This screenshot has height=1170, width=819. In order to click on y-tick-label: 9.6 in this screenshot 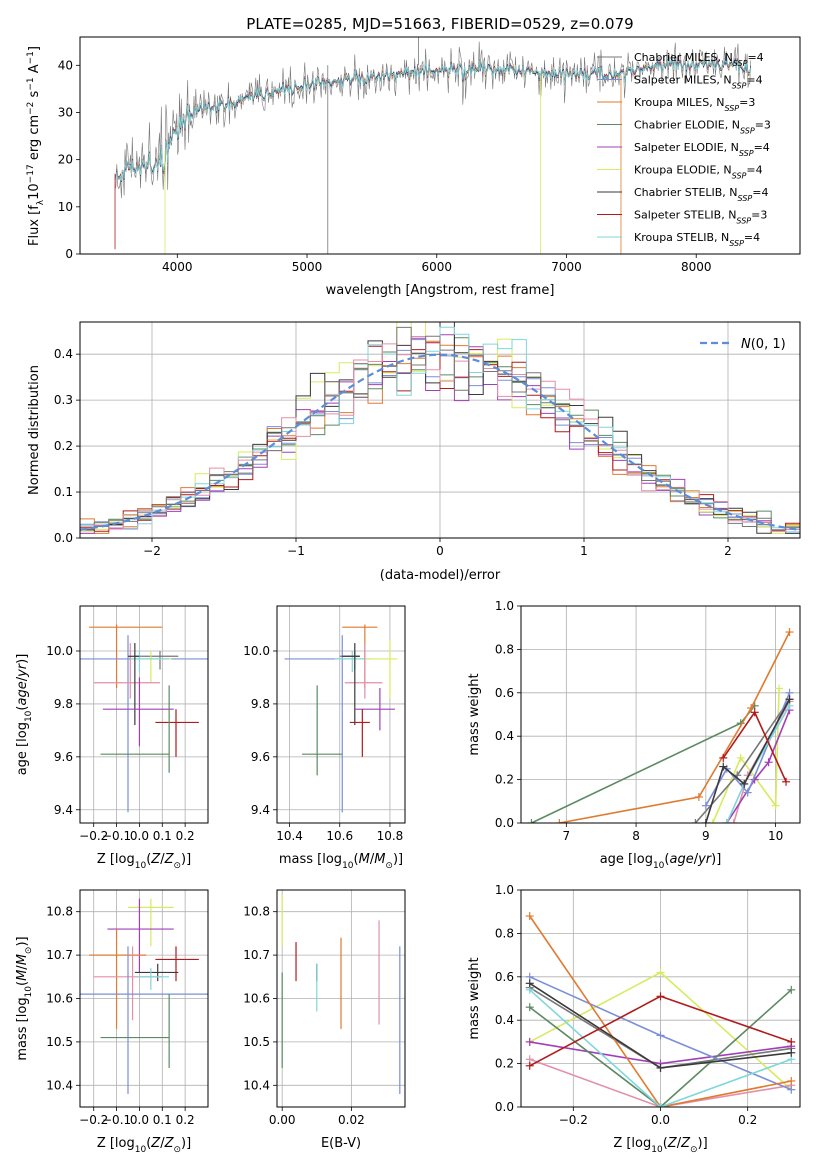, I will do `click(260, 757)`.